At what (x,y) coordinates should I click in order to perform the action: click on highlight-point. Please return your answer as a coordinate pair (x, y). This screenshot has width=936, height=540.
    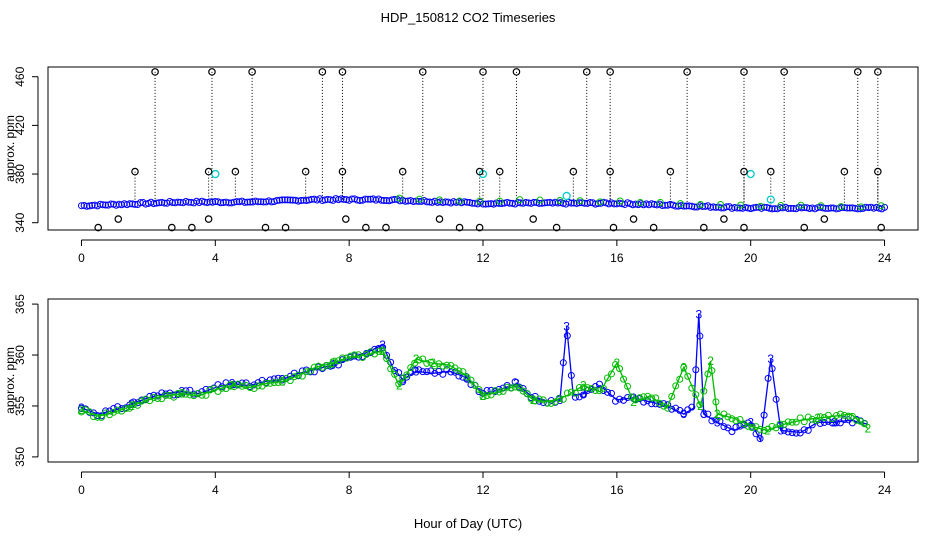
    Looking at the image, I should click on (750, 174).